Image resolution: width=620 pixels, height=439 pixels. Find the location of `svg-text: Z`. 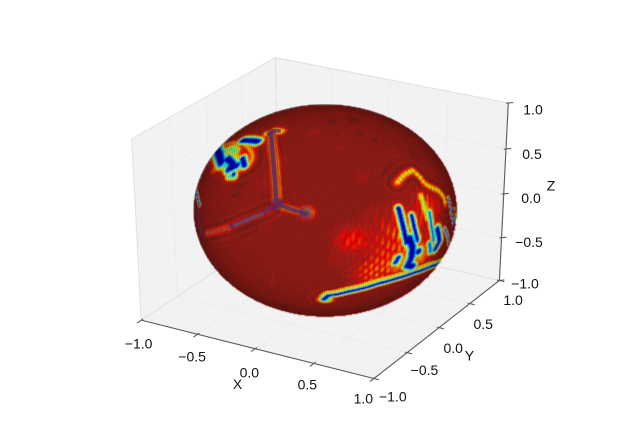

svg-text: Z is located at coordinates (551, 186).